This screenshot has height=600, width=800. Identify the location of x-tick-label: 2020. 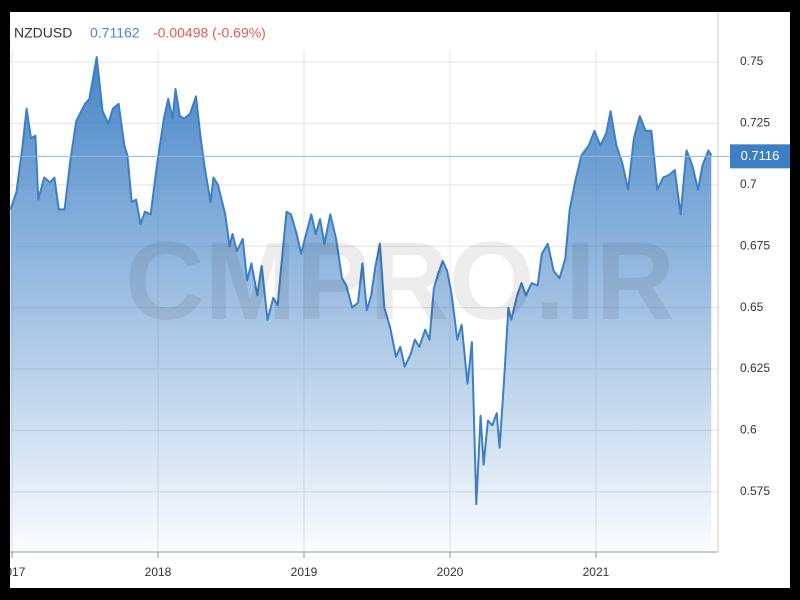
(450, 572).